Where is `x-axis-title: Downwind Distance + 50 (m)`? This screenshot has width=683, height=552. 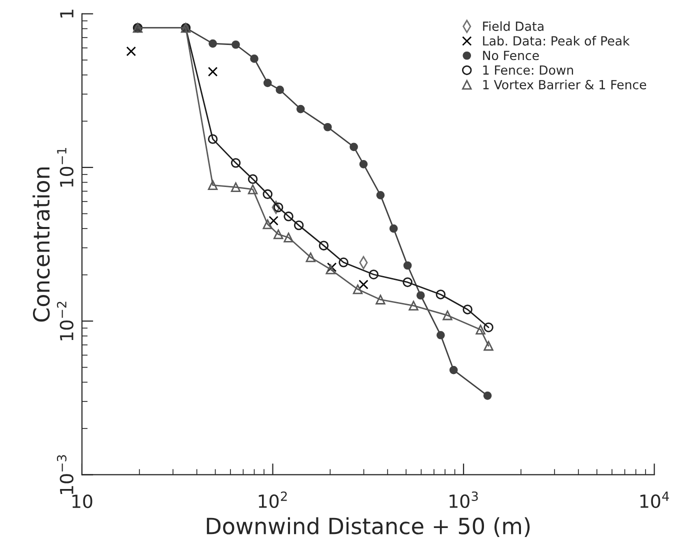 x-axis-title: Downwind Distance + 50 (m) is located at coordinates (368, 527).